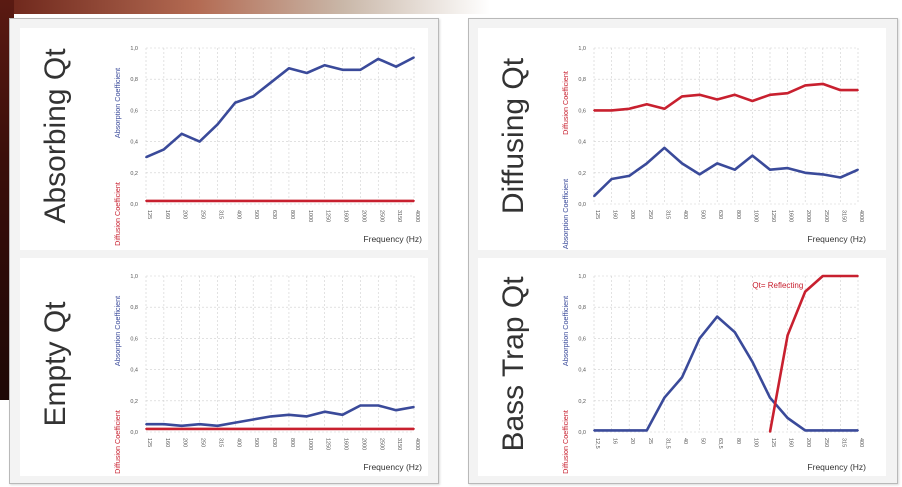 This screenshot has width=902, height=487. I want to click on background-photo-strip, so click(245, 7).